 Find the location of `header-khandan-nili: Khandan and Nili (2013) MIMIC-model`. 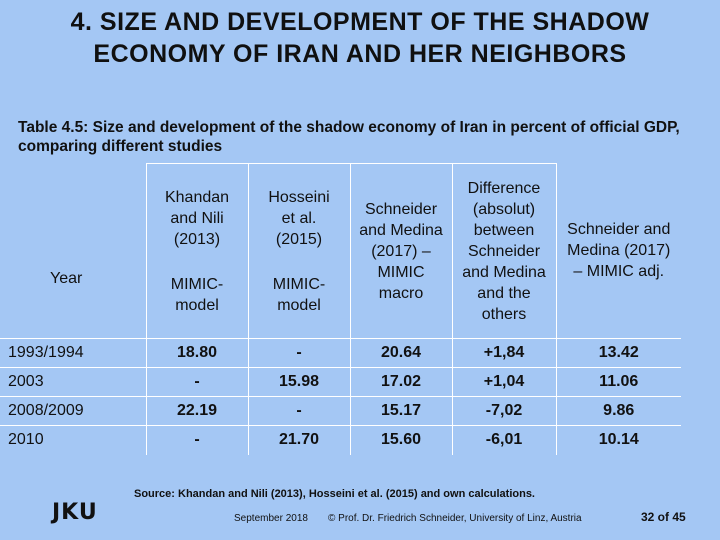

header-khandan-nili: Khandan and Nili (2013) MIMIC-model is located at coordinates (197, 251).